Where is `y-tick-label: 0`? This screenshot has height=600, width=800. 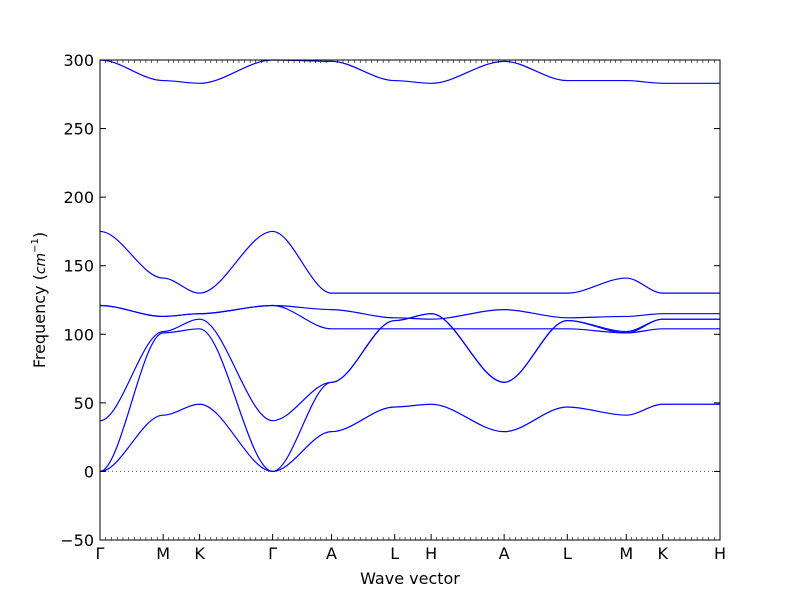
y-tick-label: 0 is located at coordinates (89, 471).